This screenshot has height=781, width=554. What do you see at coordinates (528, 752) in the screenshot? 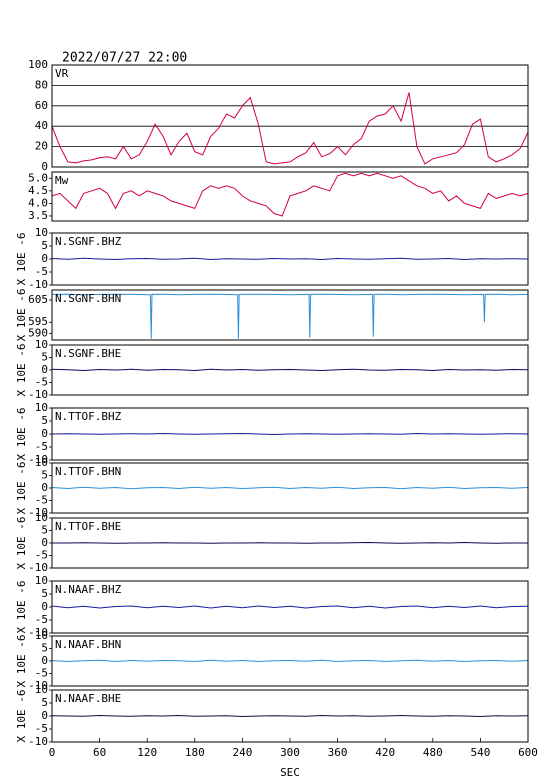
I see `x-tick-label: 600` at bounding box center [528, 752].